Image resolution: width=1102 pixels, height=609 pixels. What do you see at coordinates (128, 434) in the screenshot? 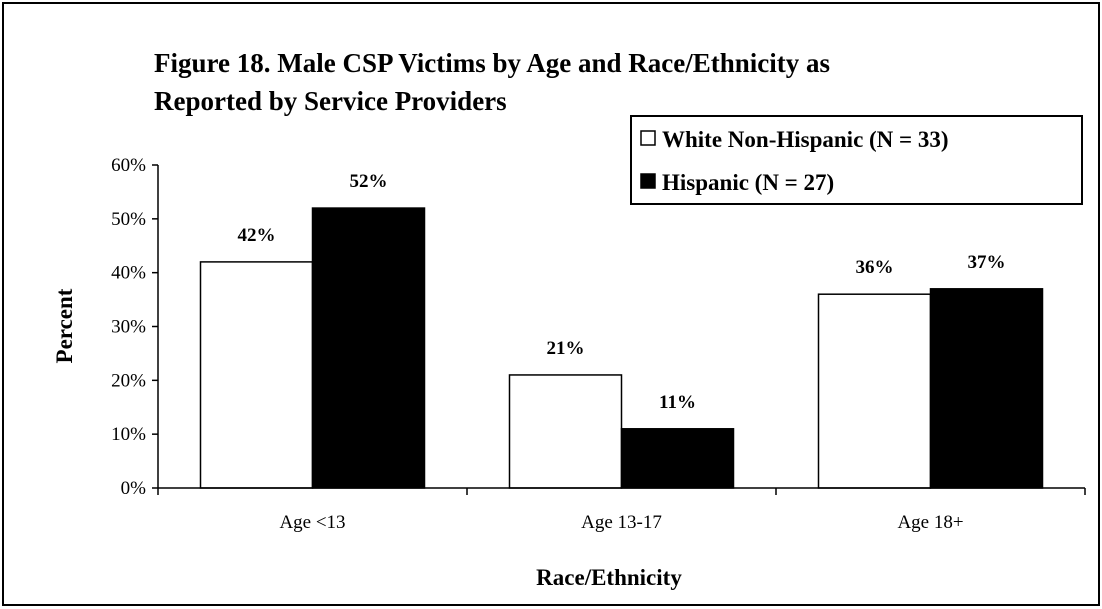
I see `y-tick-label: 10%` at bounding box center [128, 434].